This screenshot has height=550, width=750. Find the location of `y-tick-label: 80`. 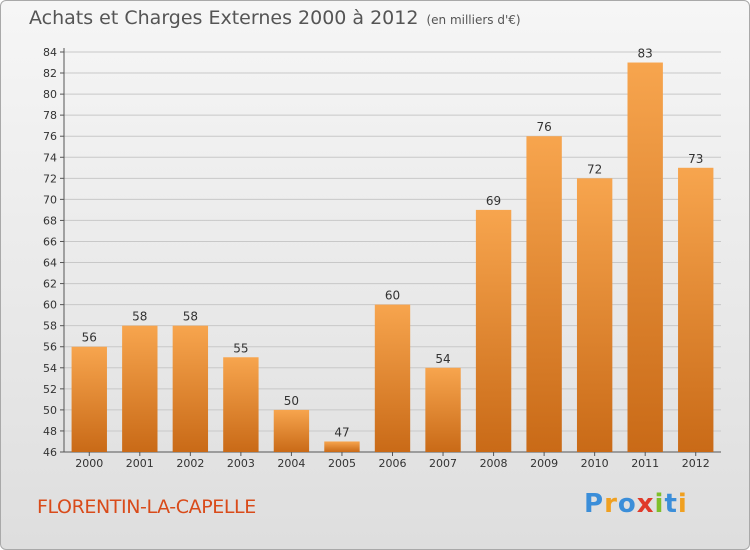

y-tick-label: 80 is located at coordinates (50, 94).